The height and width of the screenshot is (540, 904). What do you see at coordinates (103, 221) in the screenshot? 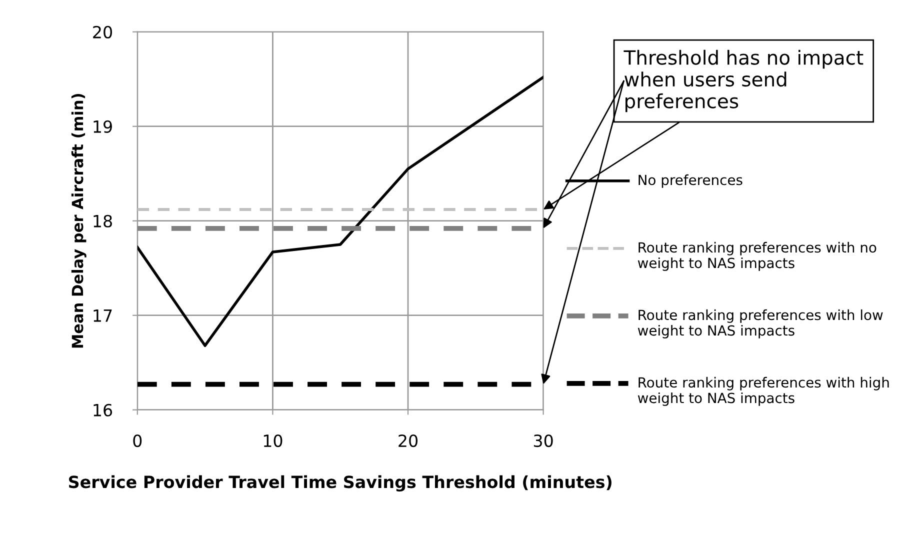
I see `y-tick-label: 18` at bounding box center [103, 221].